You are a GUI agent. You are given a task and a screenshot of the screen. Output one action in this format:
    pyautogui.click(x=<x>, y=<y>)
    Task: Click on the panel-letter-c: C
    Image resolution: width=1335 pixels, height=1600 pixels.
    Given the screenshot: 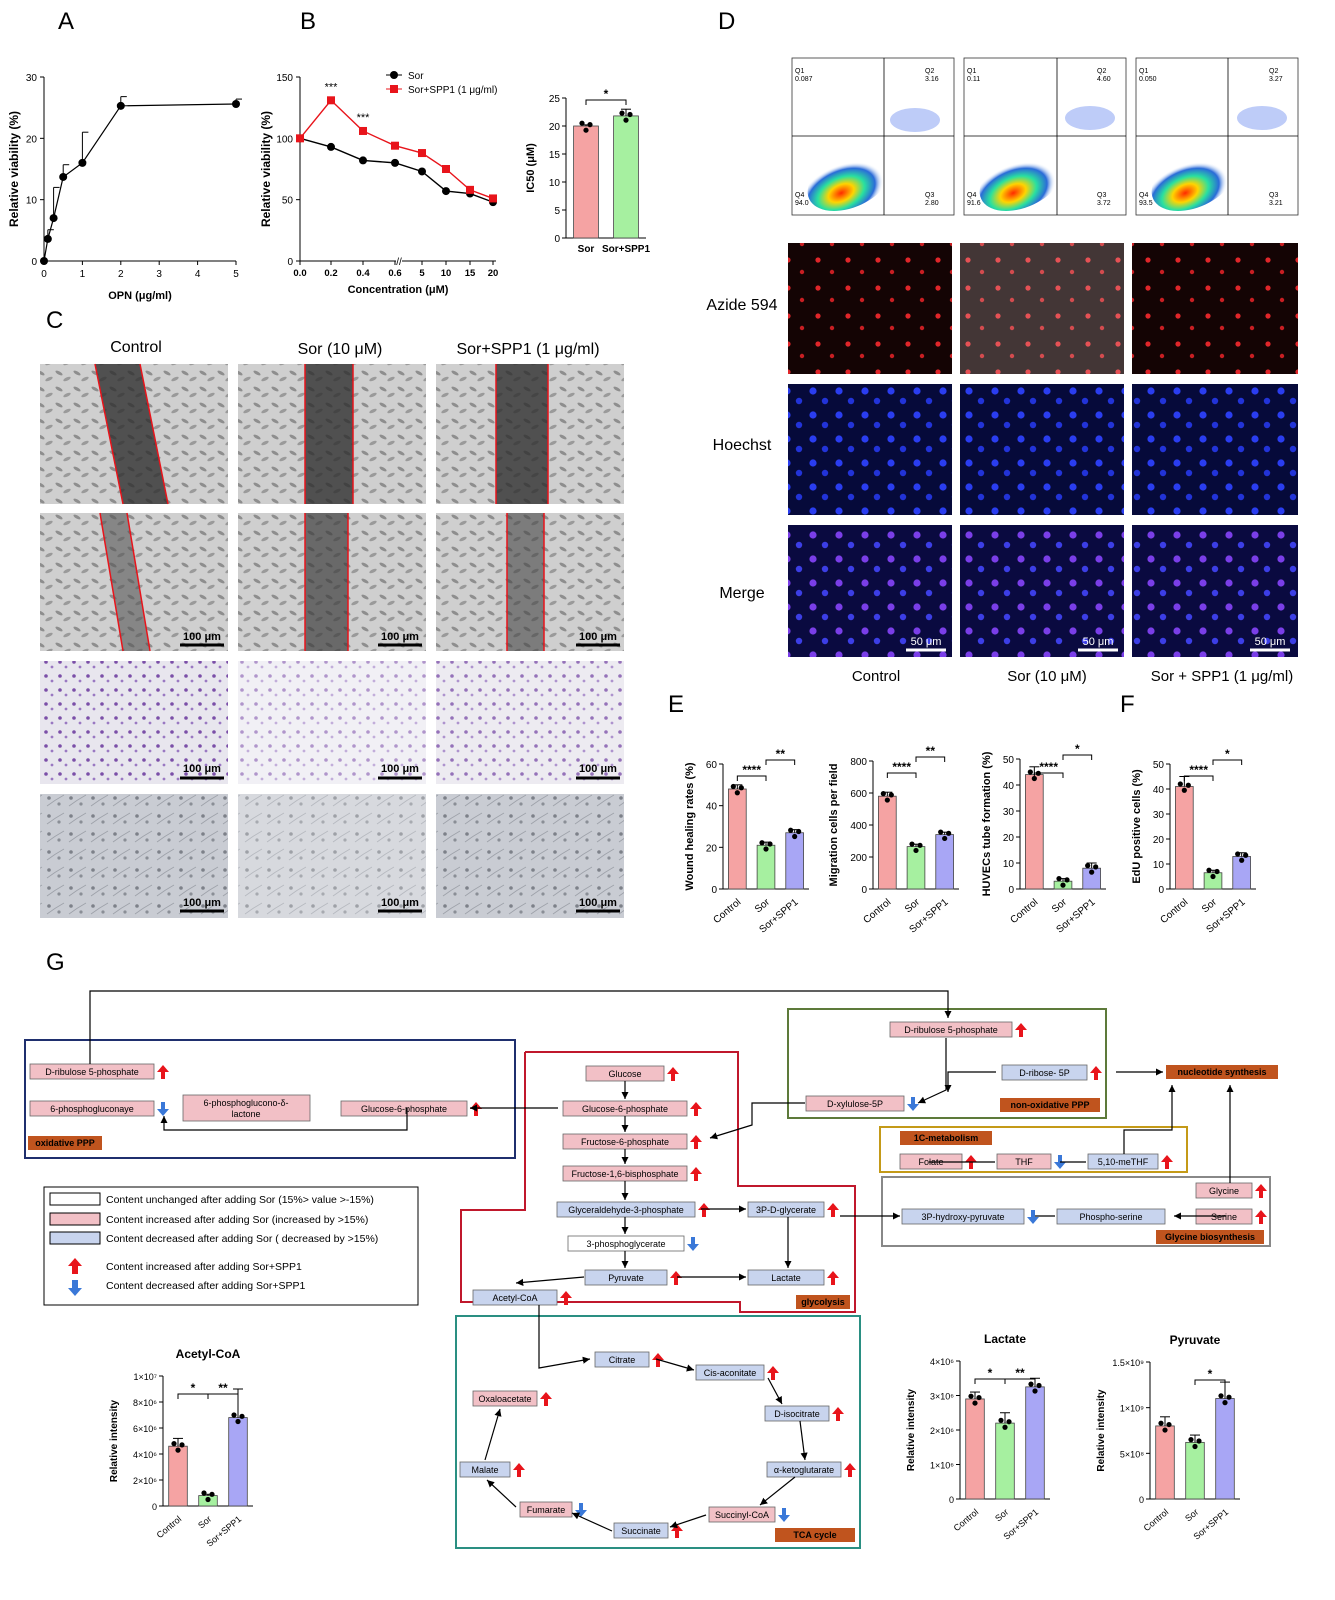 What is the action you would take?
    pyautogui.click(x=54, y=320)
    